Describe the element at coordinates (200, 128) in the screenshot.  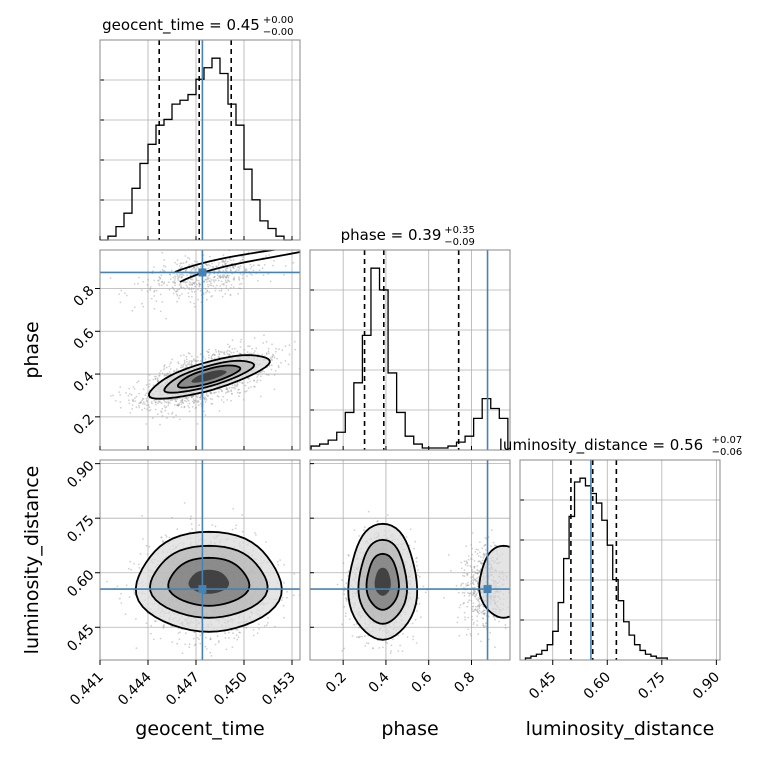
I see `panel-hist-geocent_time: geocent_time = 0.45 +0.00−0.00` at that location.